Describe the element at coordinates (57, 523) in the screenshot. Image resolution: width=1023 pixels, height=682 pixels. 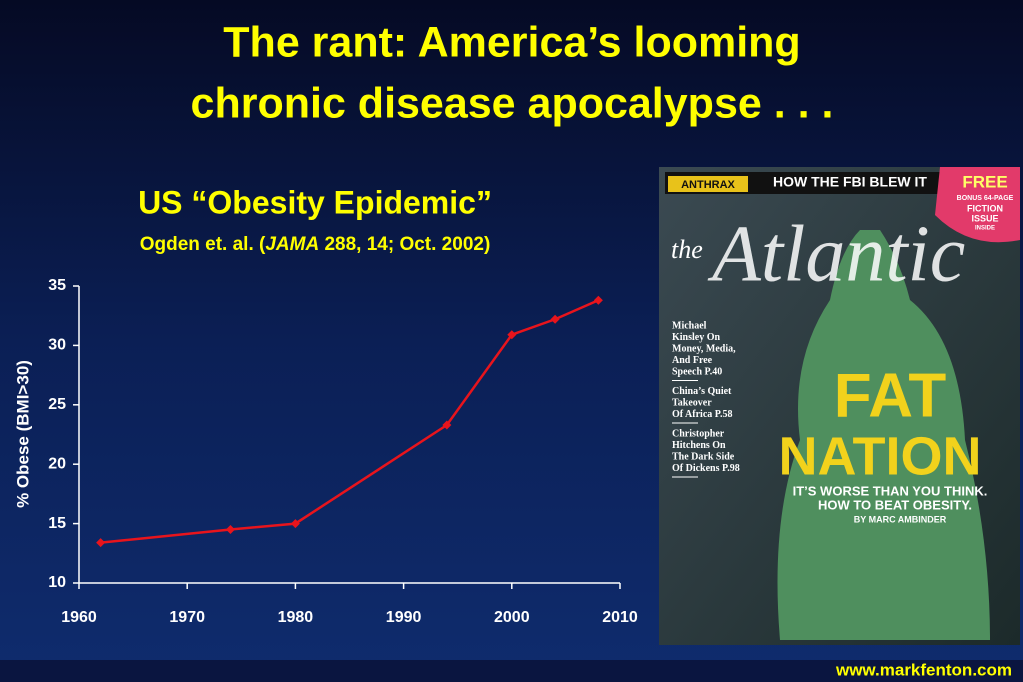
I see `y-tick-label: 15` at that location.